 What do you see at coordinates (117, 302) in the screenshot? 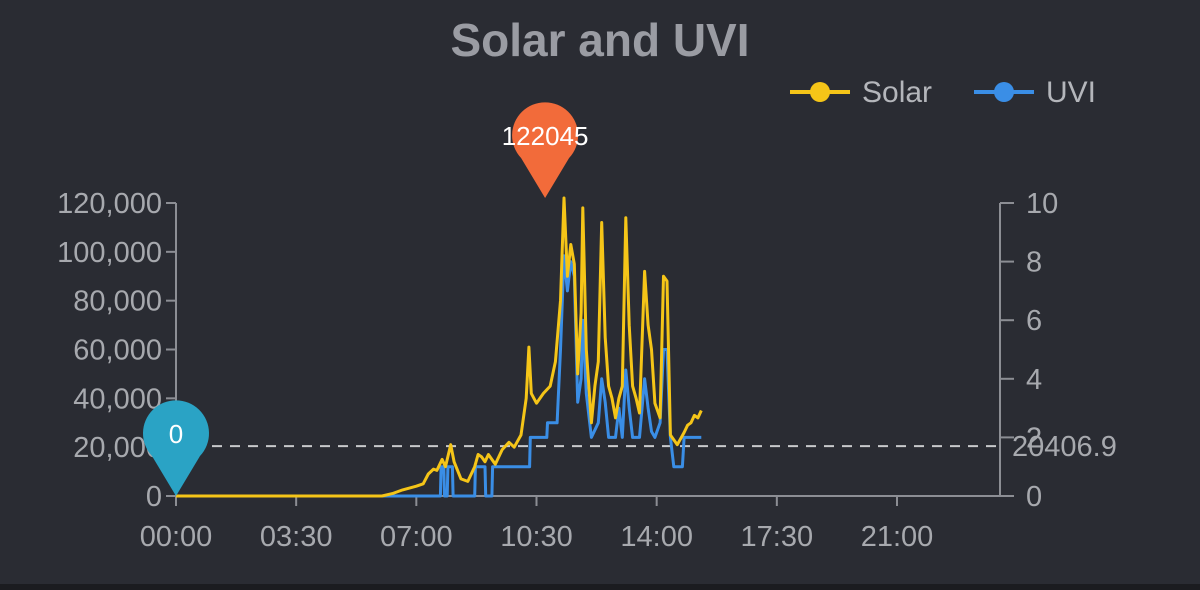
I see `y-left-tick-label: 80,000` at bounding box center [117, 302].